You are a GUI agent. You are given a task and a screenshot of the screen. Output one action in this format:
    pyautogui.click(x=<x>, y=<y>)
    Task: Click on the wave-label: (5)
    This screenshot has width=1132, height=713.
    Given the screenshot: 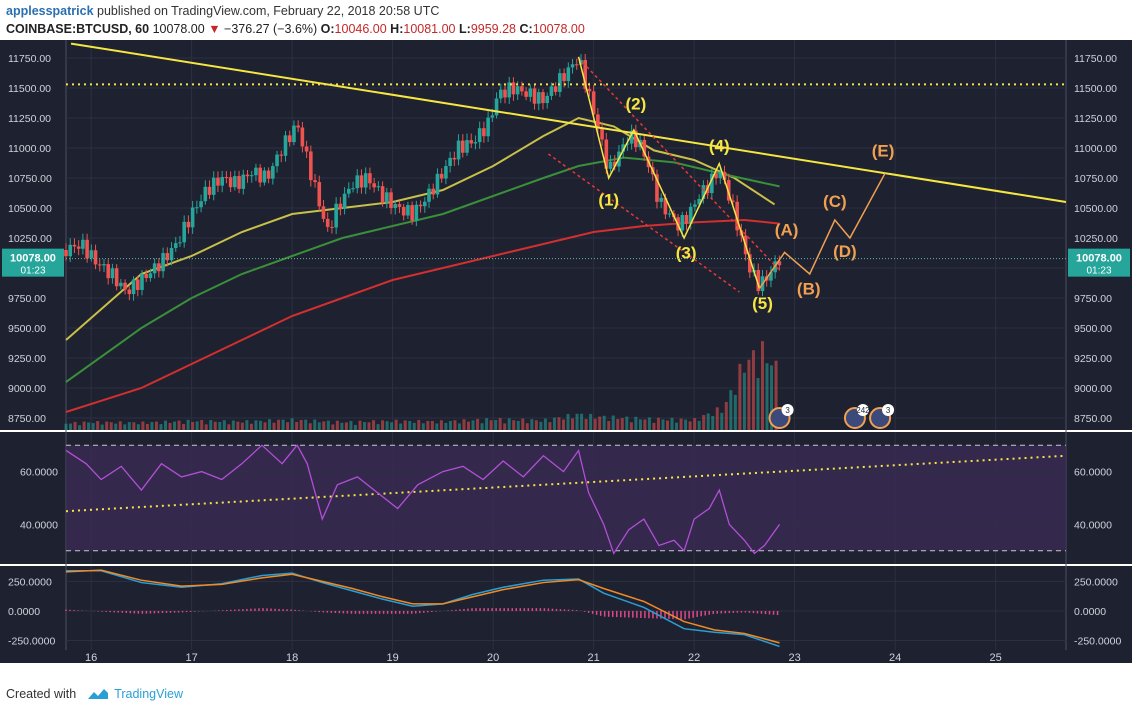 What is the action you would take?
    pyautogui.click(x=762, y=303)
    